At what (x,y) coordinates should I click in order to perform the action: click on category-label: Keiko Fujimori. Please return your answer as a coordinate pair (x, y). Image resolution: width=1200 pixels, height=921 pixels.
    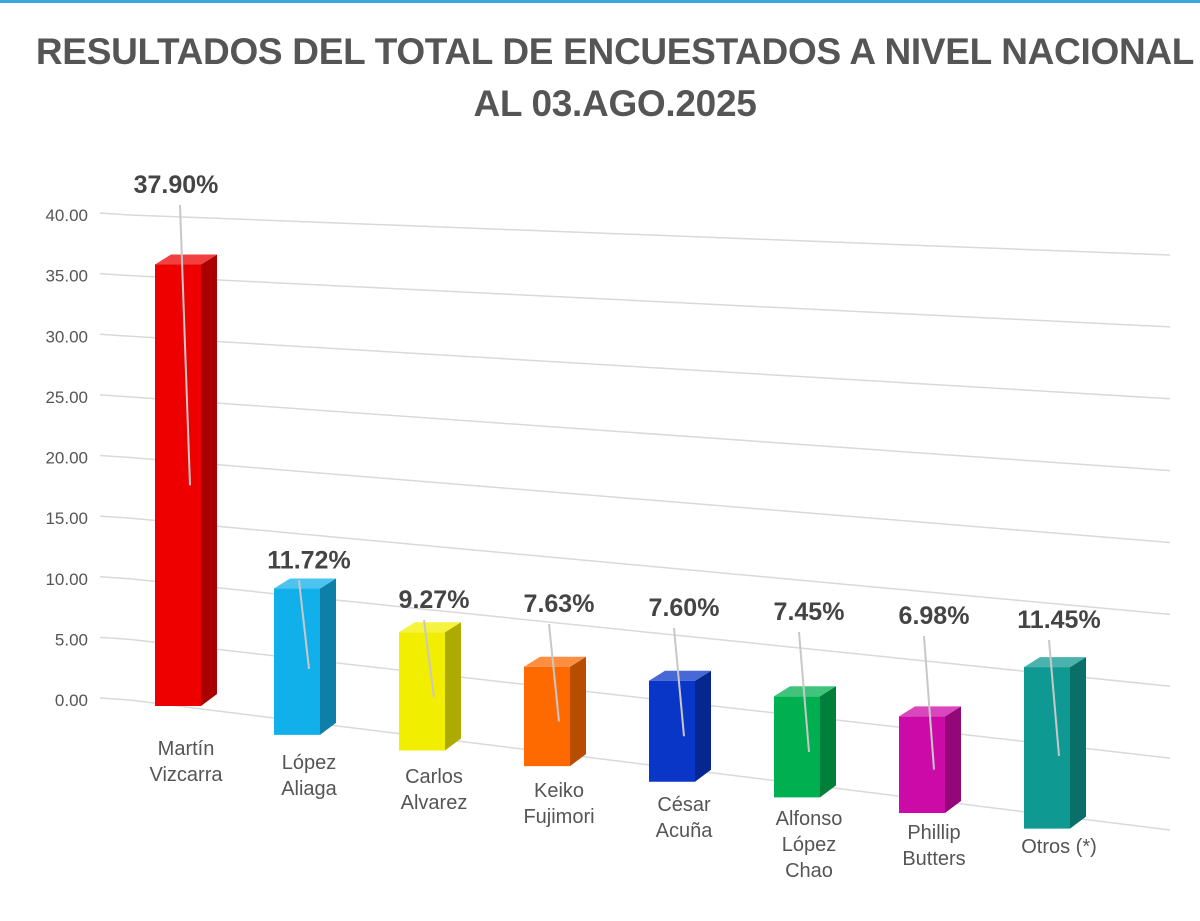
    Looking at the image, I should click on (558, 804).